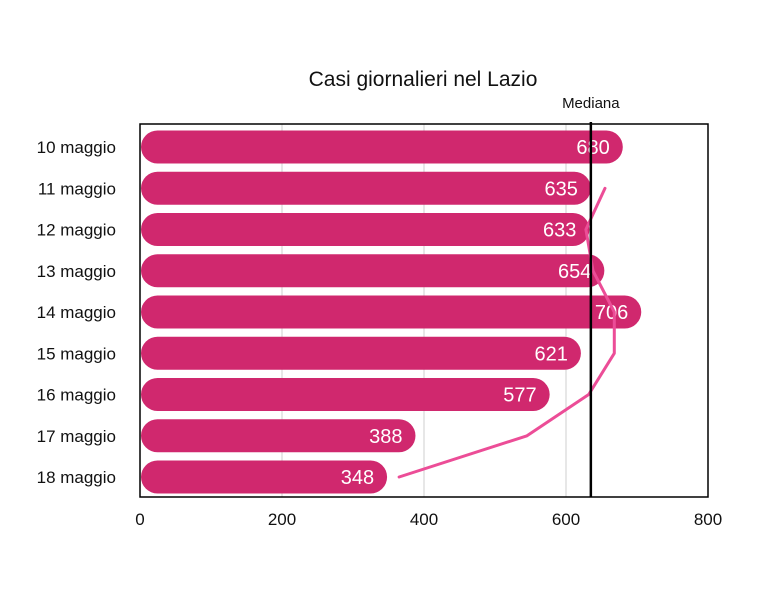  What do you see at coordinates (76, 230) in the screenshot?
I see `category-label: 12 maggio` at bounding box center [76, 230].